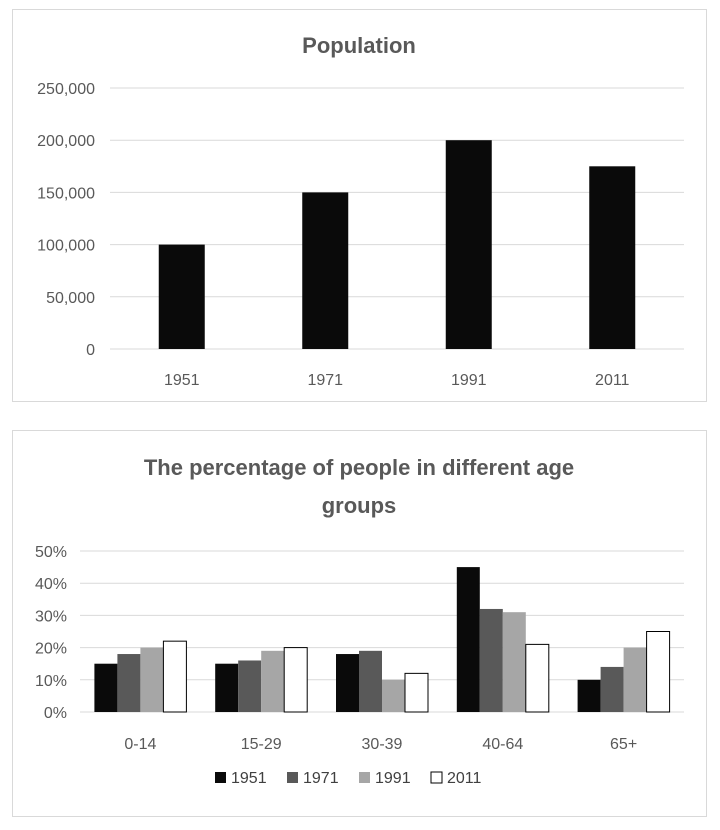  Describe the element at coordinates (325, 270) in the screenshot. I see `bar-1971` at that location.